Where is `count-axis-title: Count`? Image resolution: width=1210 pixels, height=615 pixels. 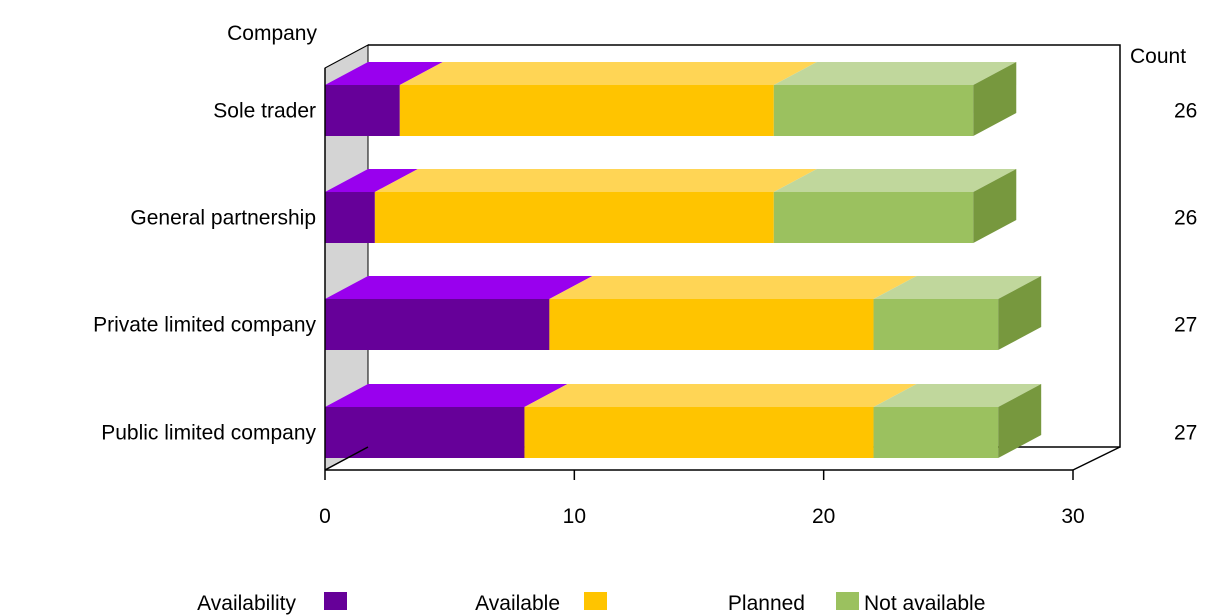
count-axis-title: Count is located at coordinates (1158, 56).